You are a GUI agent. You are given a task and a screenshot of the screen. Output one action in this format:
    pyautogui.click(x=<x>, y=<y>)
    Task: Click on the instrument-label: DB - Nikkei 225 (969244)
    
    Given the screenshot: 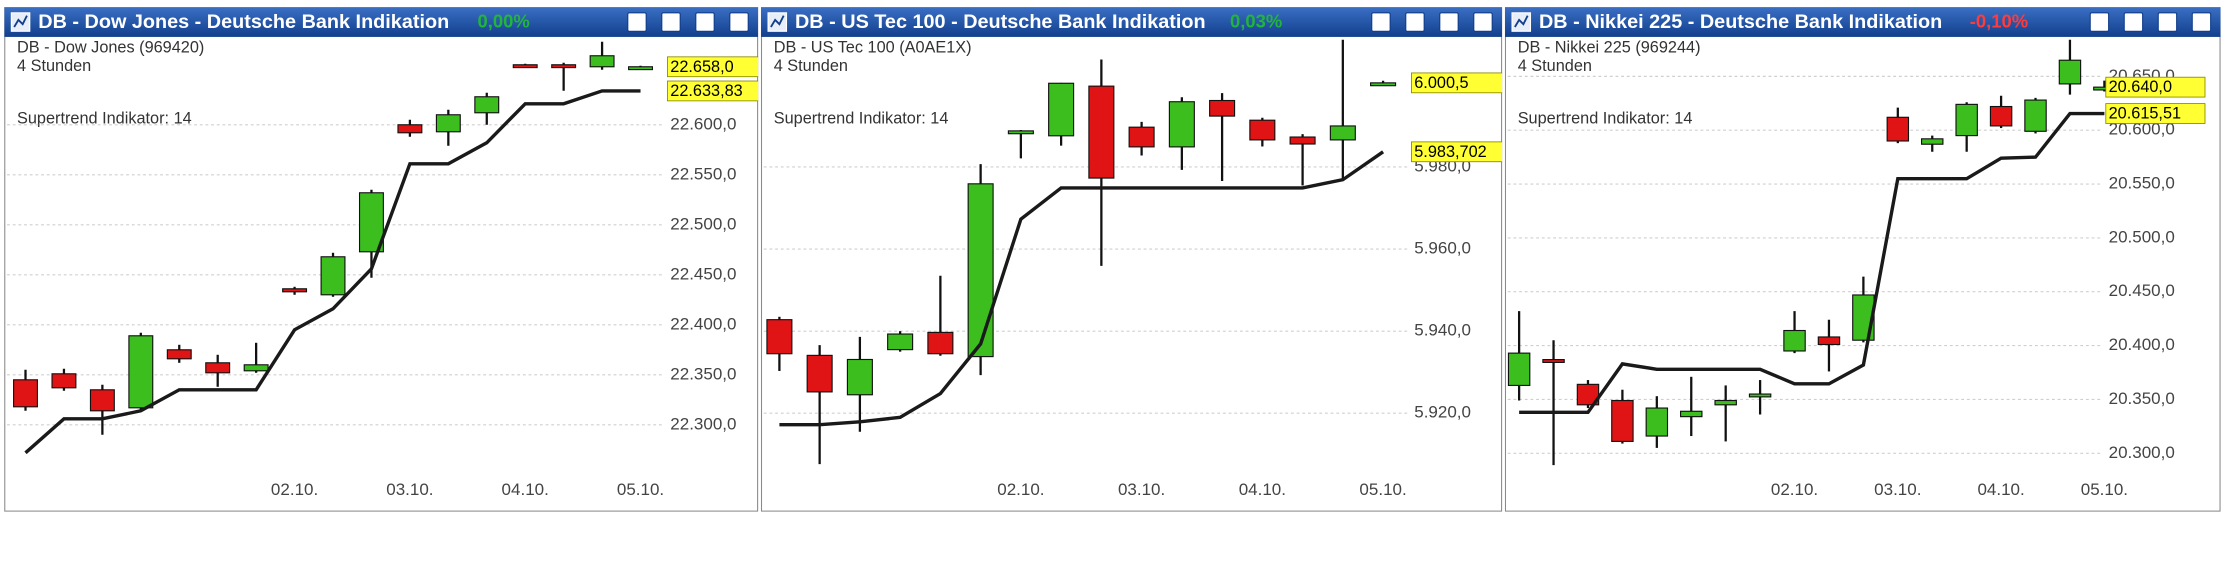 What is the action you would take?
    pyautogui.click(x=1609, y=48)
    